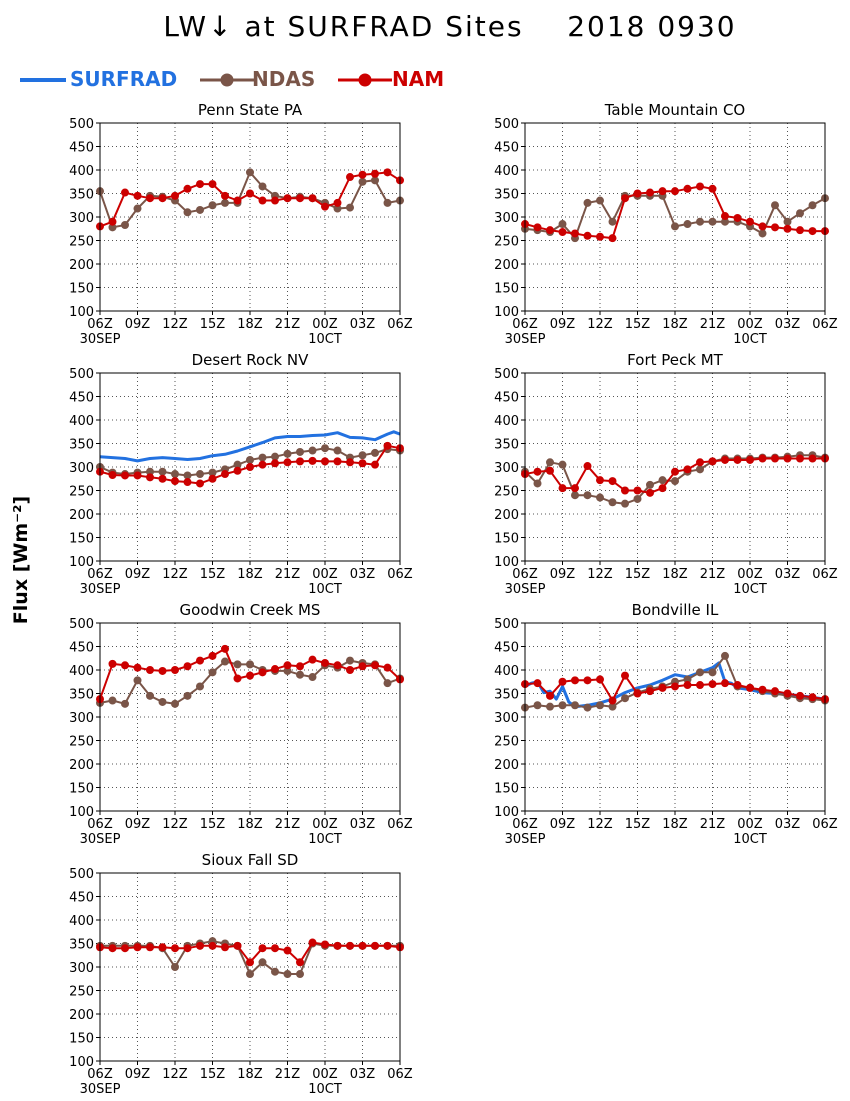  I want to click on y-tick-label: 100, so click(81, 562).